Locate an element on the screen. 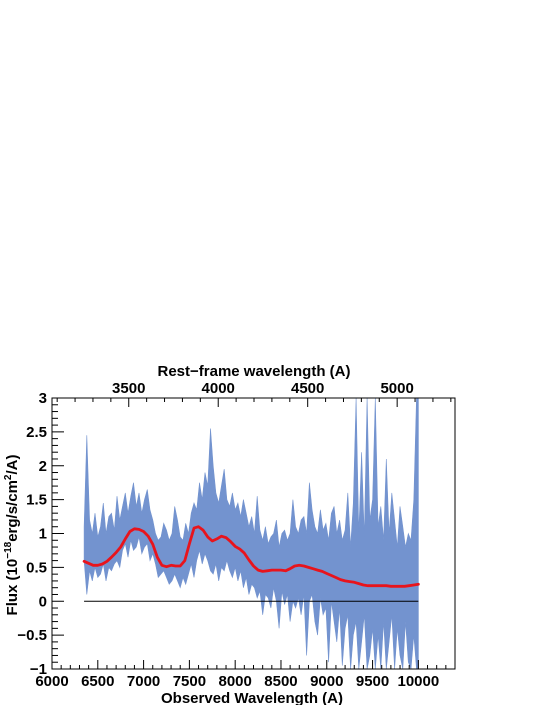  y-axis-title-exponent: −18 is located at coordinates (8, 549).